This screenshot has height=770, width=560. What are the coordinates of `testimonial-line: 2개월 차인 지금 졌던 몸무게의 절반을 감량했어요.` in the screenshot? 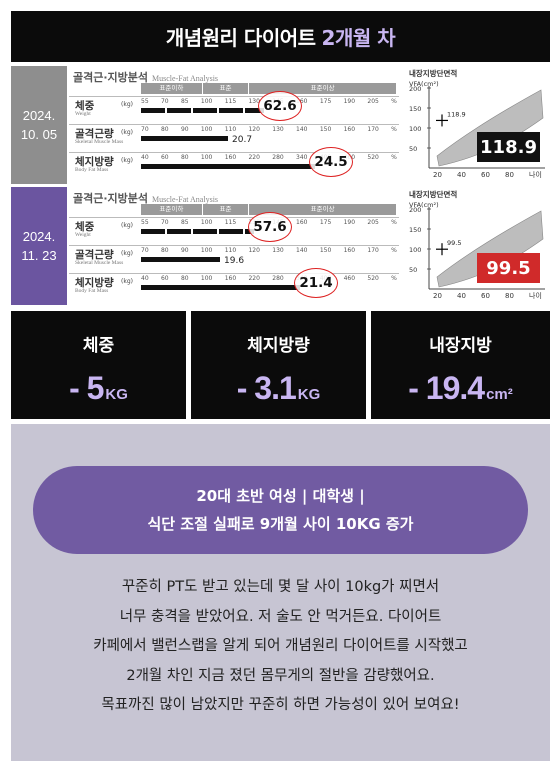 It's located at (280, 675).